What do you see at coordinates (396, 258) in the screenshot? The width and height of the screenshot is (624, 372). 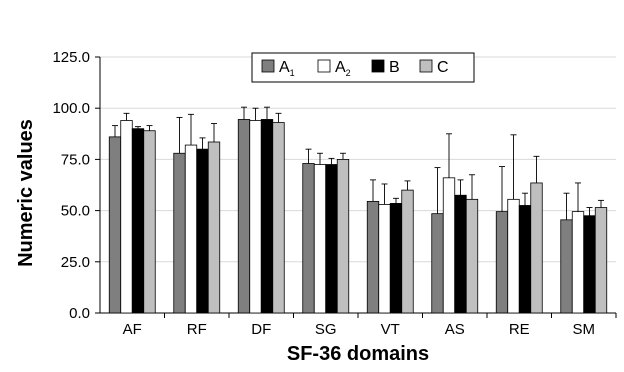 I see `bar-vt-b` at bounding box center [396, 258].